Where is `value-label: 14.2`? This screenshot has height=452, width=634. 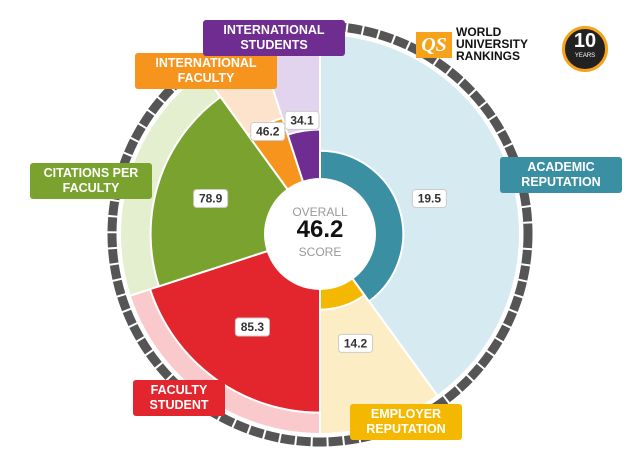 value-label: 14.2 is located at coordinates (356, 344).